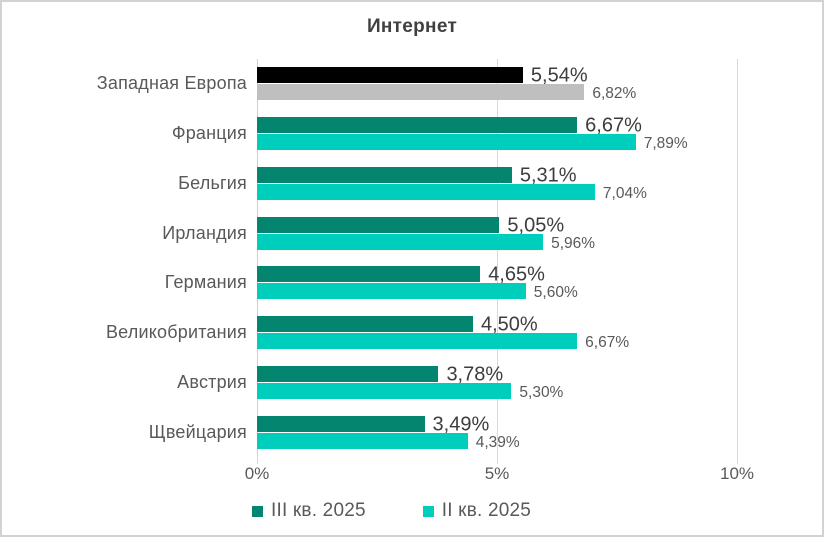 This screenshot has width=824, height=537. Describe the element at coordinates (257, 258) in the screenshot. I see `gridline-0%` at that location.